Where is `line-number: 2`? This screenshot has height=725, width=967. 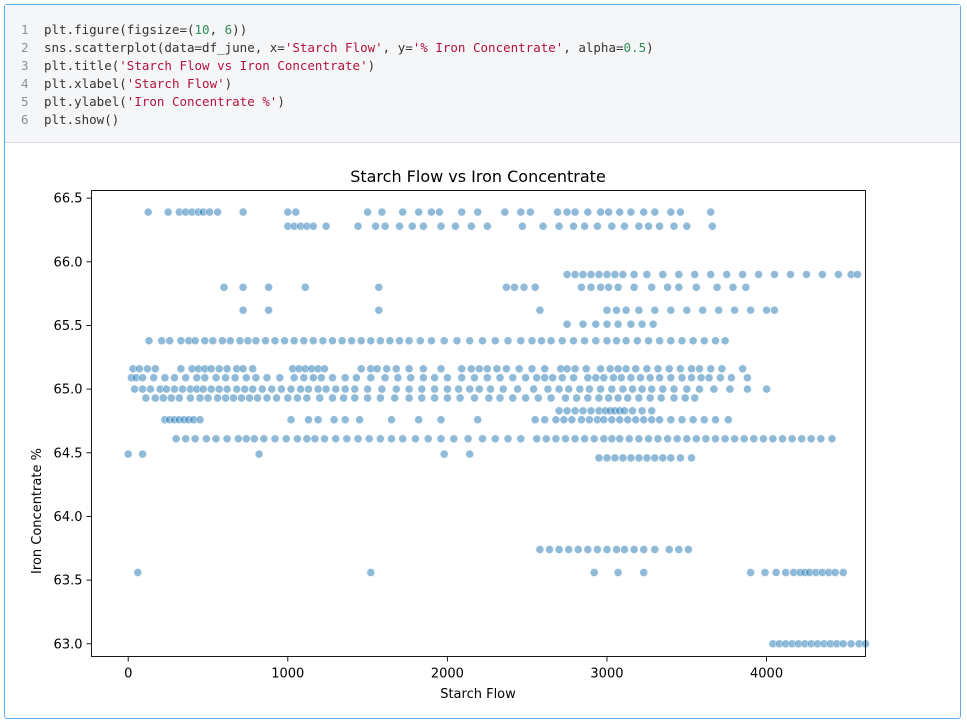 line-number: 2 is located at coordinates (25, 47).